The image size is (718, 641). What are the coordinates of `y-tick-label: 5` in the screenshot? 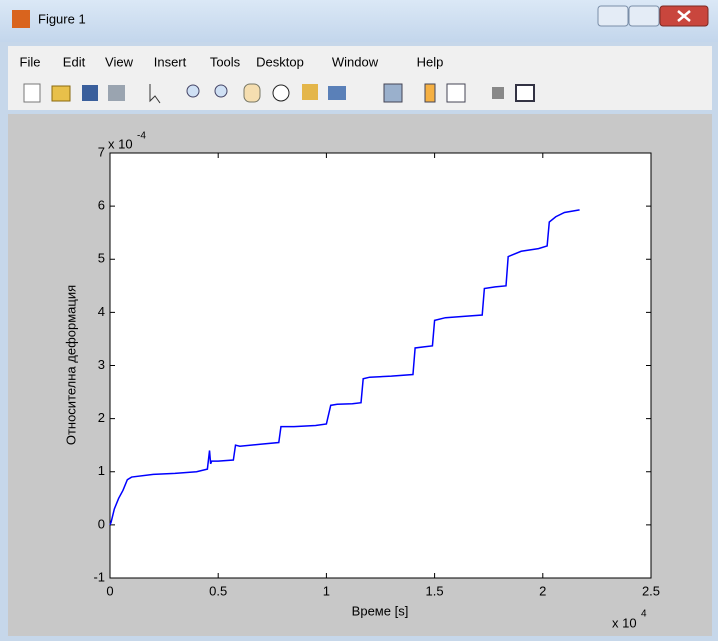 It's located at (101, 258).